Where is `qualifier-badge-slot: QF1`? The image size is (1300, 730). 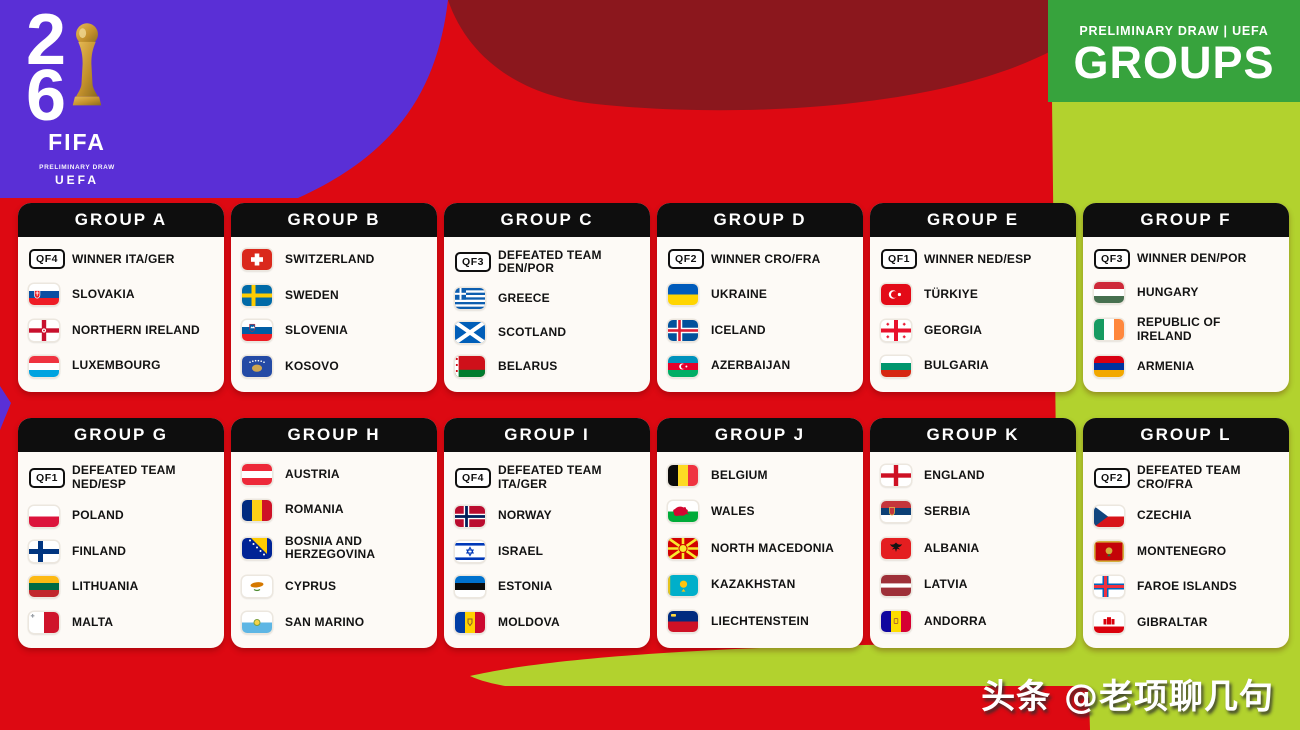
qualifier-badge-slot: QF1 is located at coordinates (47, 477).